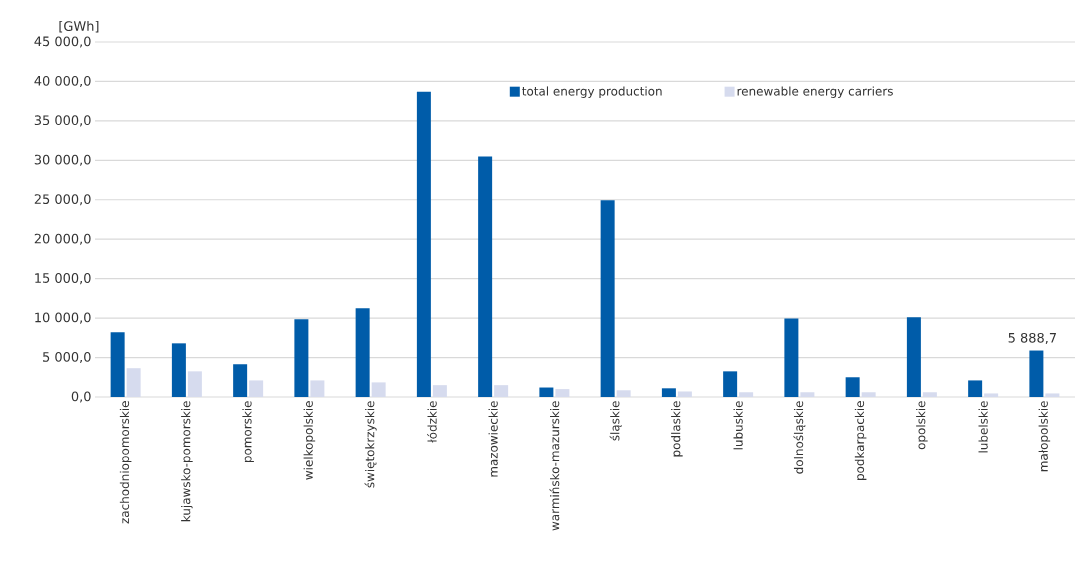 The image size is (1086, 570). Describe the element at coordinates (1032, 338) in the screenshot. I see `data-label: 5 888,7` at that location.